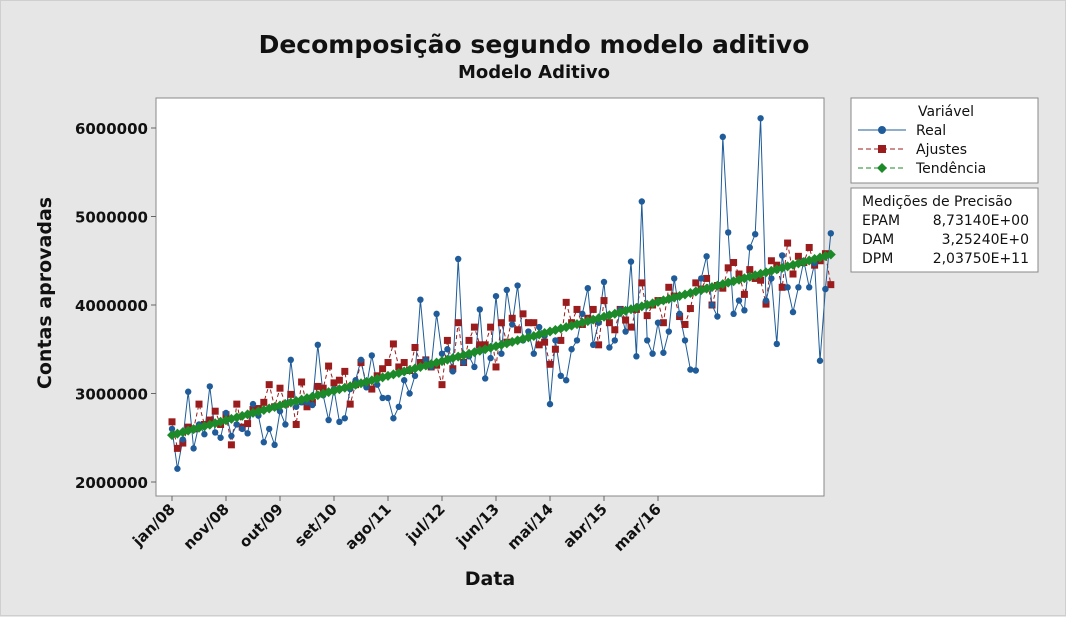 The image size is (1066, 617). Describe the element at coordinates (111, 218) in the screenshot. I see `y-tick-label: 5000000` at that location.